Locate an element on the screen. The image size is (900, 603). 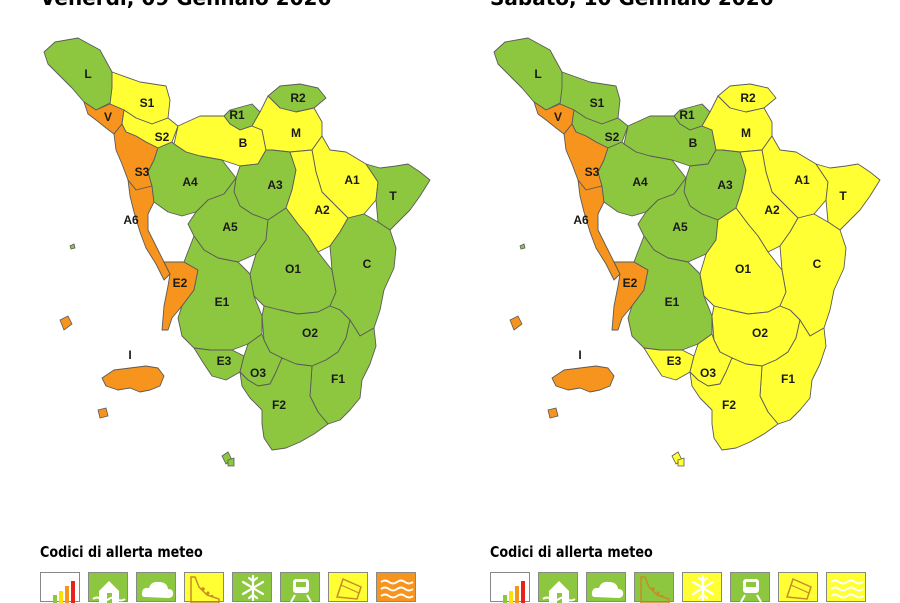
map-date-title: Venerdì, 09 Gennaio 2026 is located at coordinates (185, 5).